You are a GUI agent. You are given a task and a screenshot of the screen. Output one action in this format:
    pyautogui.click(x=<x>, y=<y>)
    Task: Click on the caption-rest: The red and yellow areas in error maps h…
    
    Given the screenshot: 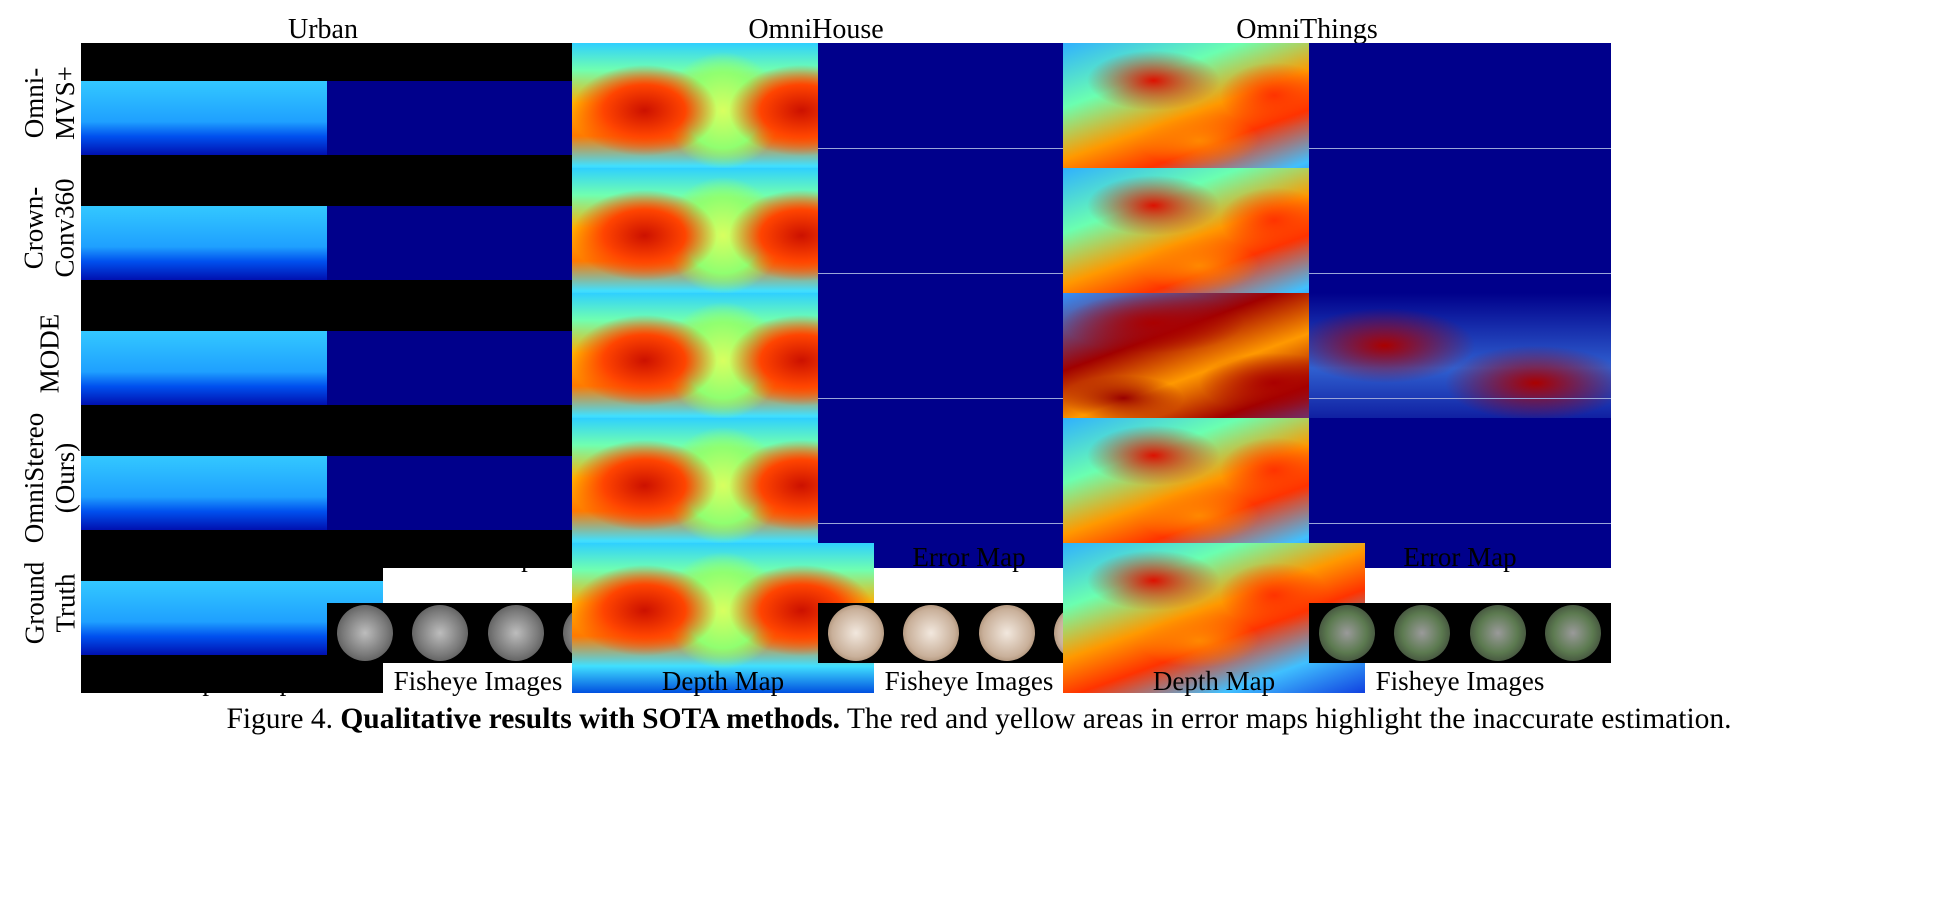 What is the action you would take?
    pyautogui.click(x=1289, y=719)
    